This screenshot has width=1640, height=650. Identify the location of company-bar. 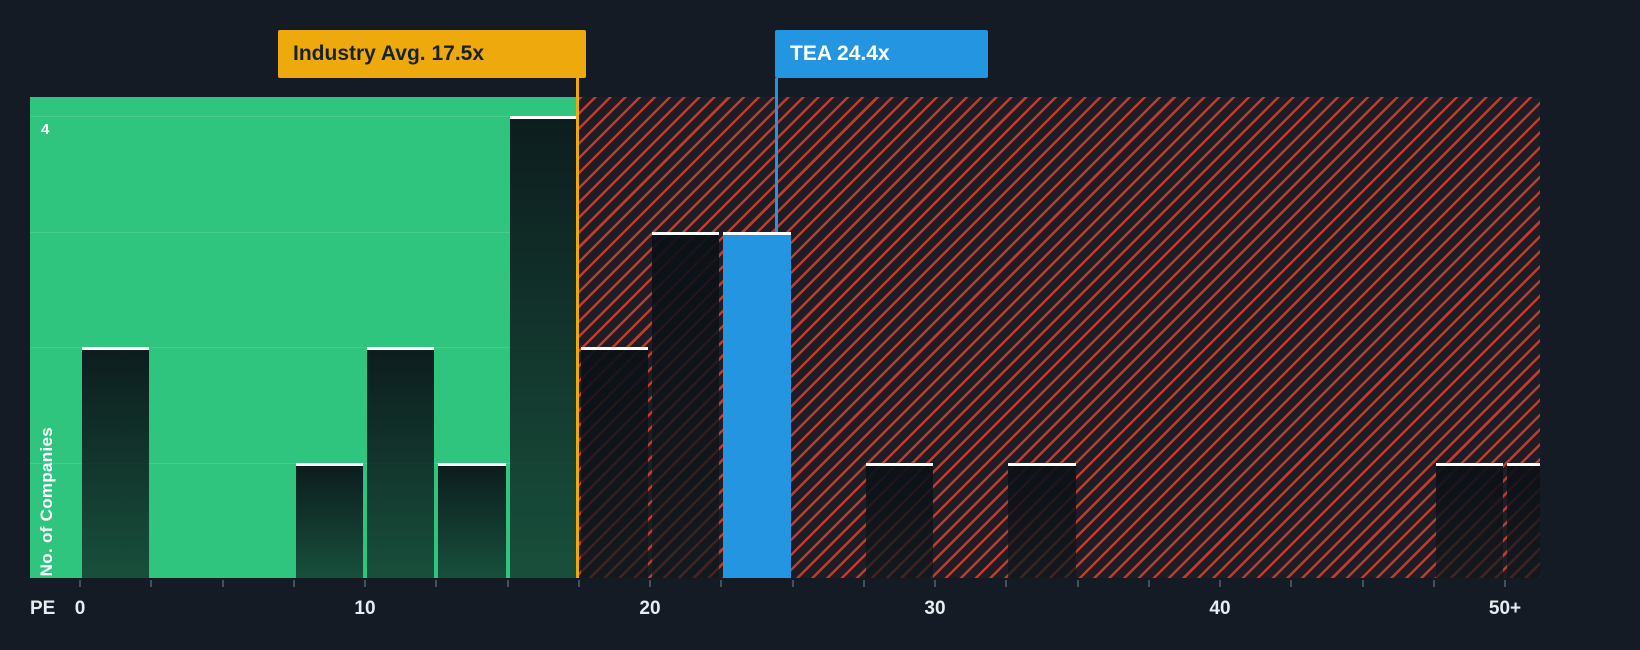
(757, 404).